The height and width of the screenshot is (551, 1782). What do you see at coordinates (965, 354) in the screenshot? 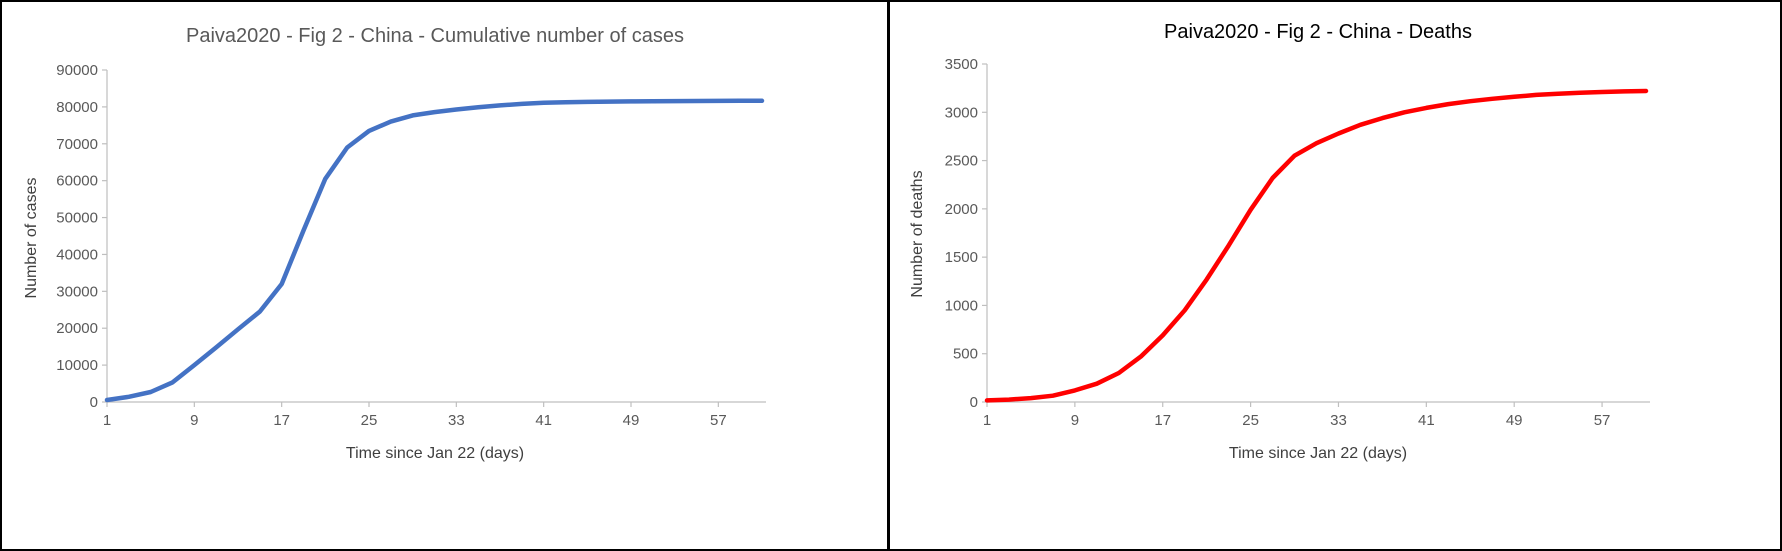
I see `y-tick-label: 500` at bounding box center [965, 354].